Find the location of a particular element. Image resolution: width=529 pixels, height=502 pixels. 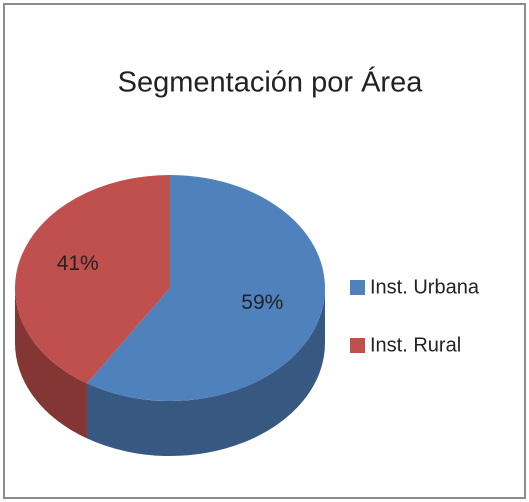

data-label: 59% is located at coordinates (262, 302).